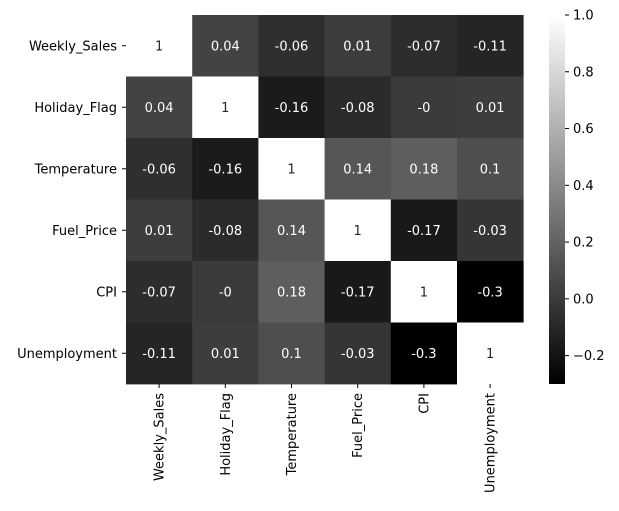 This screenshot has height=511, width=619. I want to click on column-tick-label: Temperature, so click(292, 434).